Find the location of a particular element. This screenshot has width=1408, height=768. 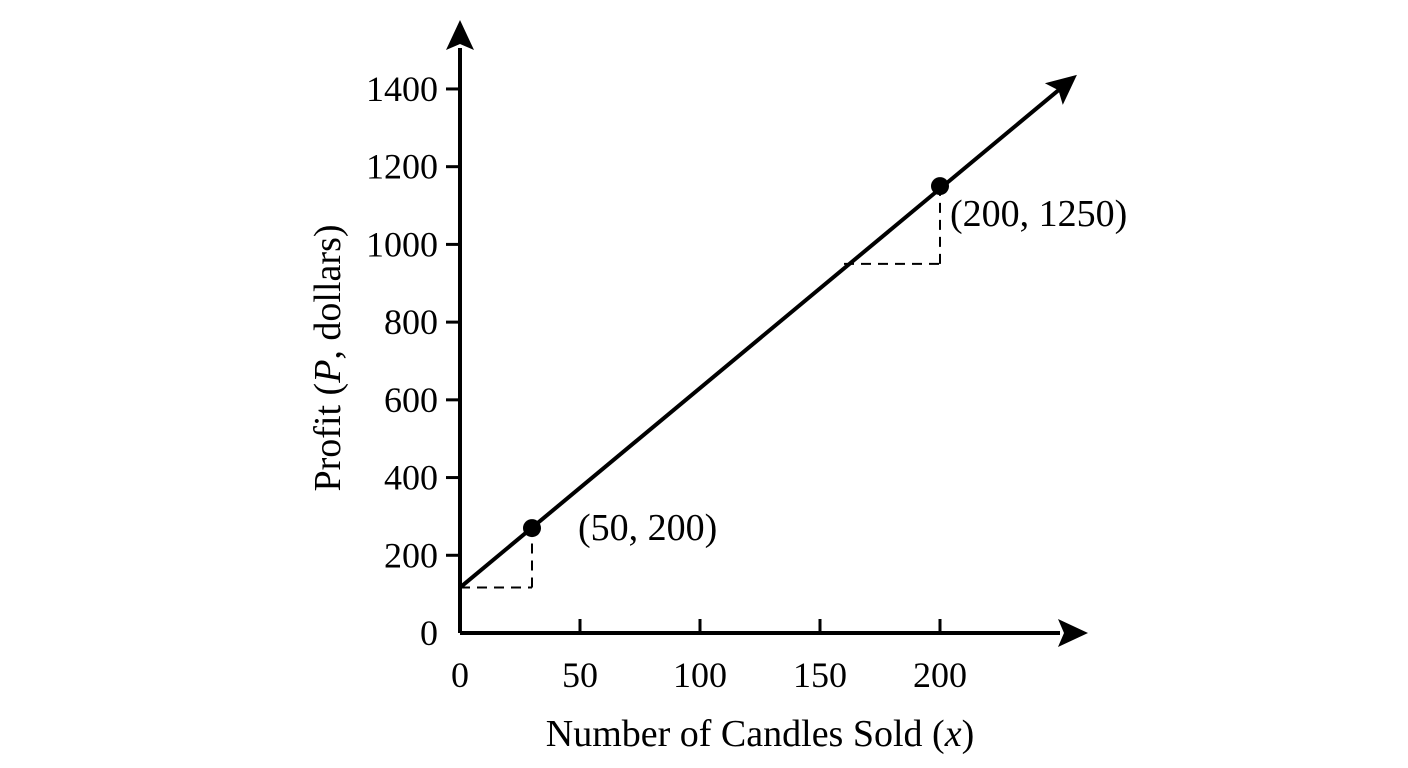

x-tick-label: 100 is located at coordinates (700, 675).